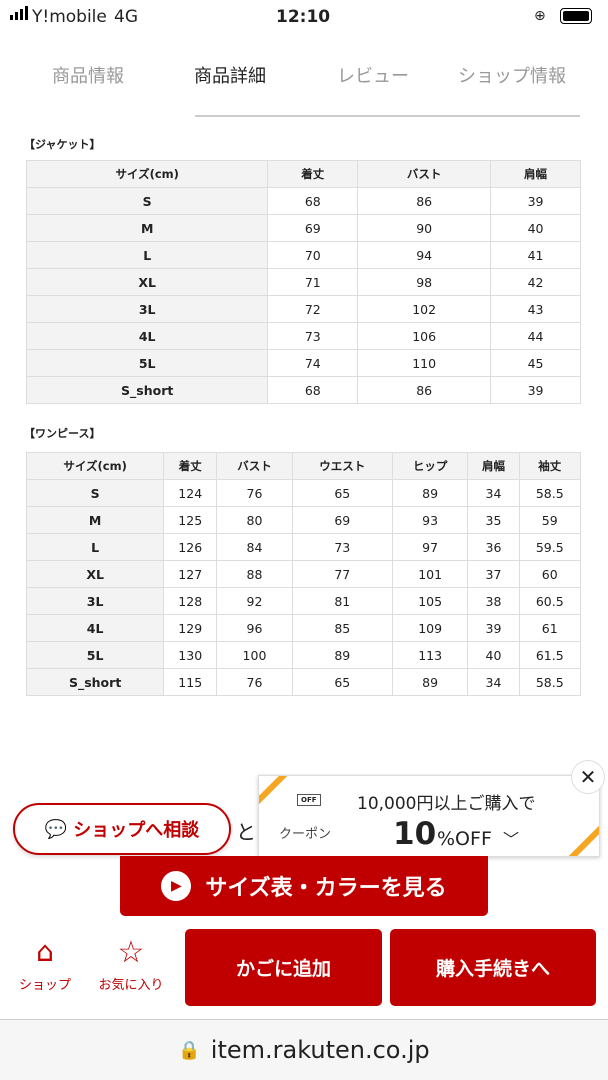 This screenshot has width=608, height=1080. What do you see at coordinates (303, 628) in the screenshot?
I see `table-row: 4L 129 96 85 109 39 61` at bounding box center [303, 628].